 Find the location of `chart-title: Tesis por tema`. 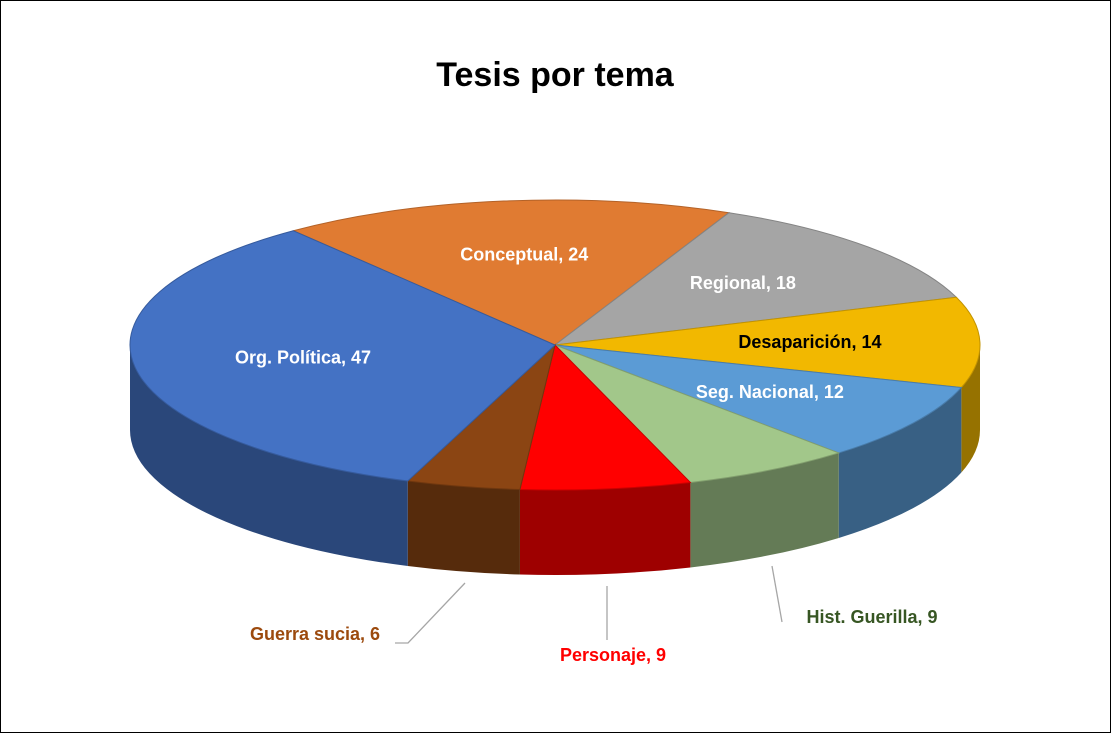

chart-title: Tesis por tema is located at coordinates (555, 75).